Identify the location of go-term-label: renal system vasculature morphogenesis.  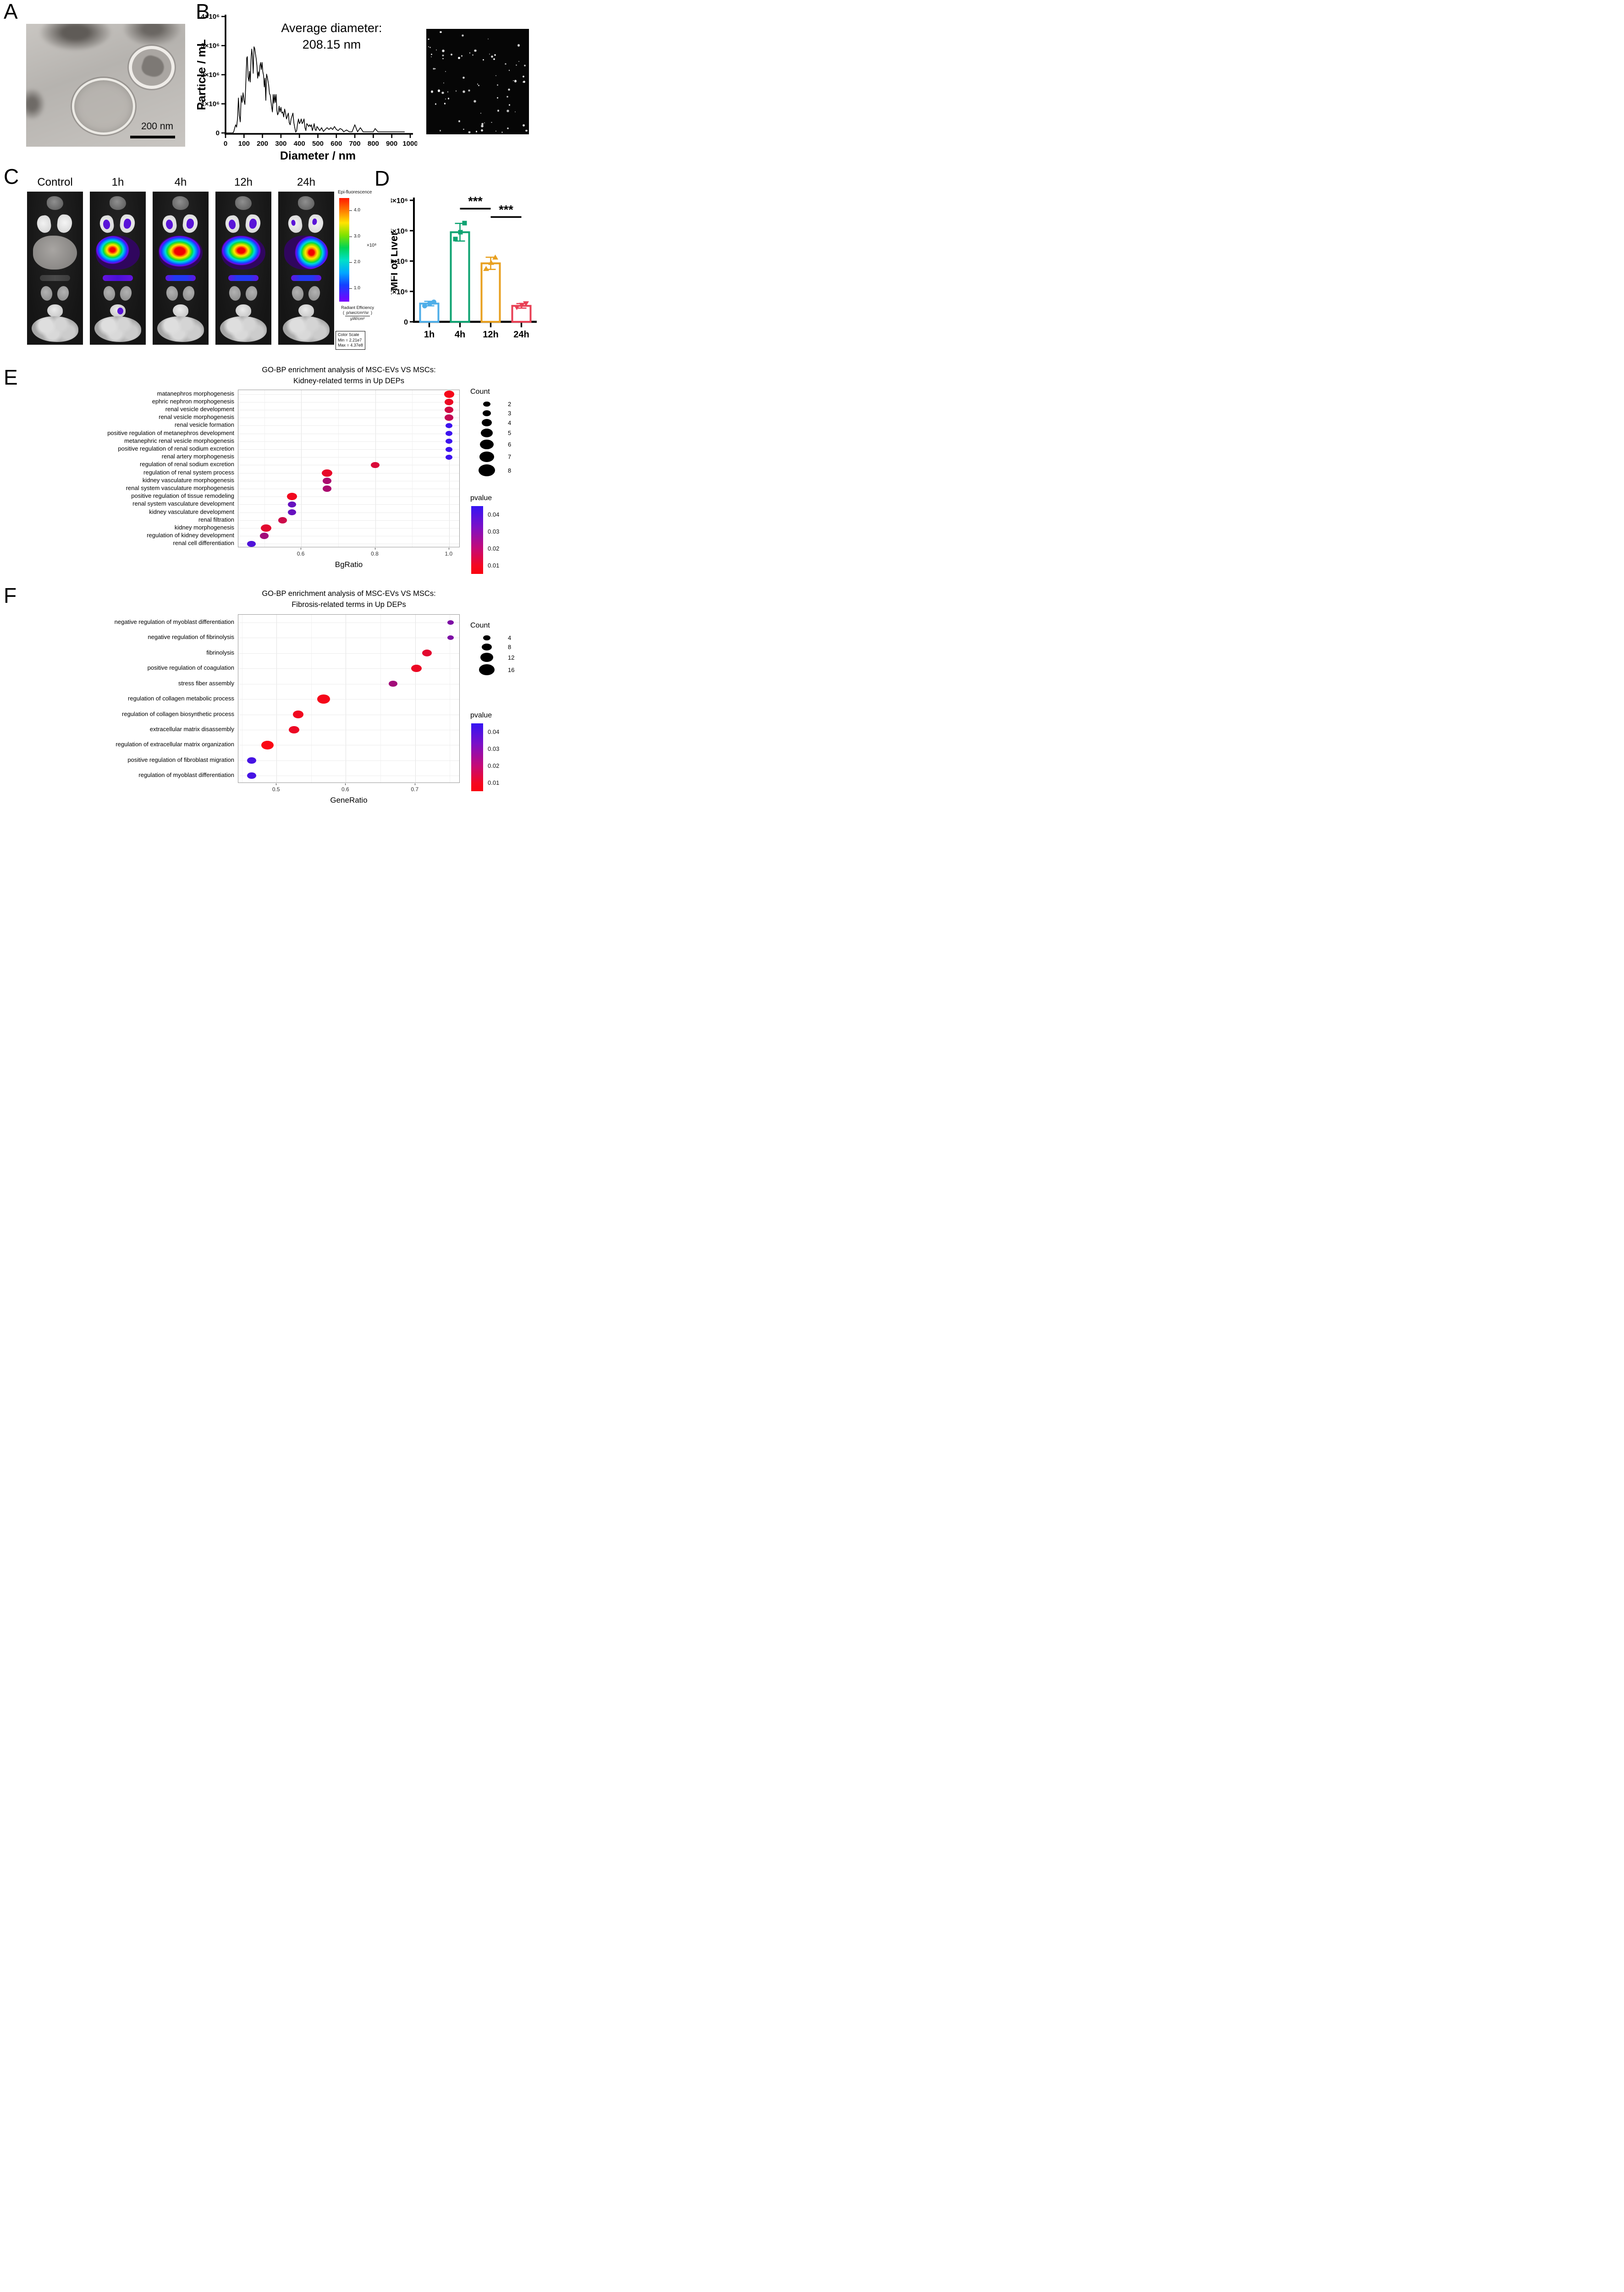
(180, 488).